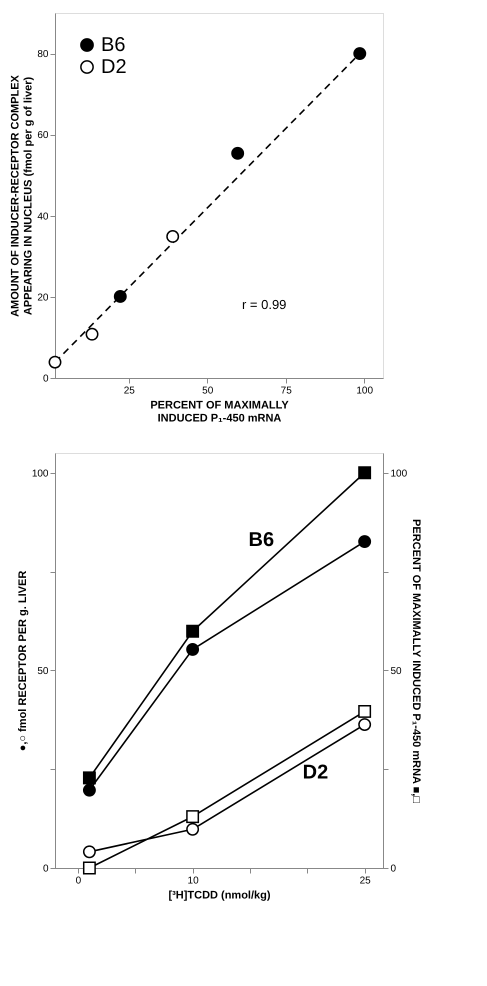 The image size is (487, 986). I want to click on y-axis-title: AMOUNT OF INDUCER-RECEPTOR COMPLEX APPEARING IN NUCLEUS (fmol per g of liver), so click(21, 195).